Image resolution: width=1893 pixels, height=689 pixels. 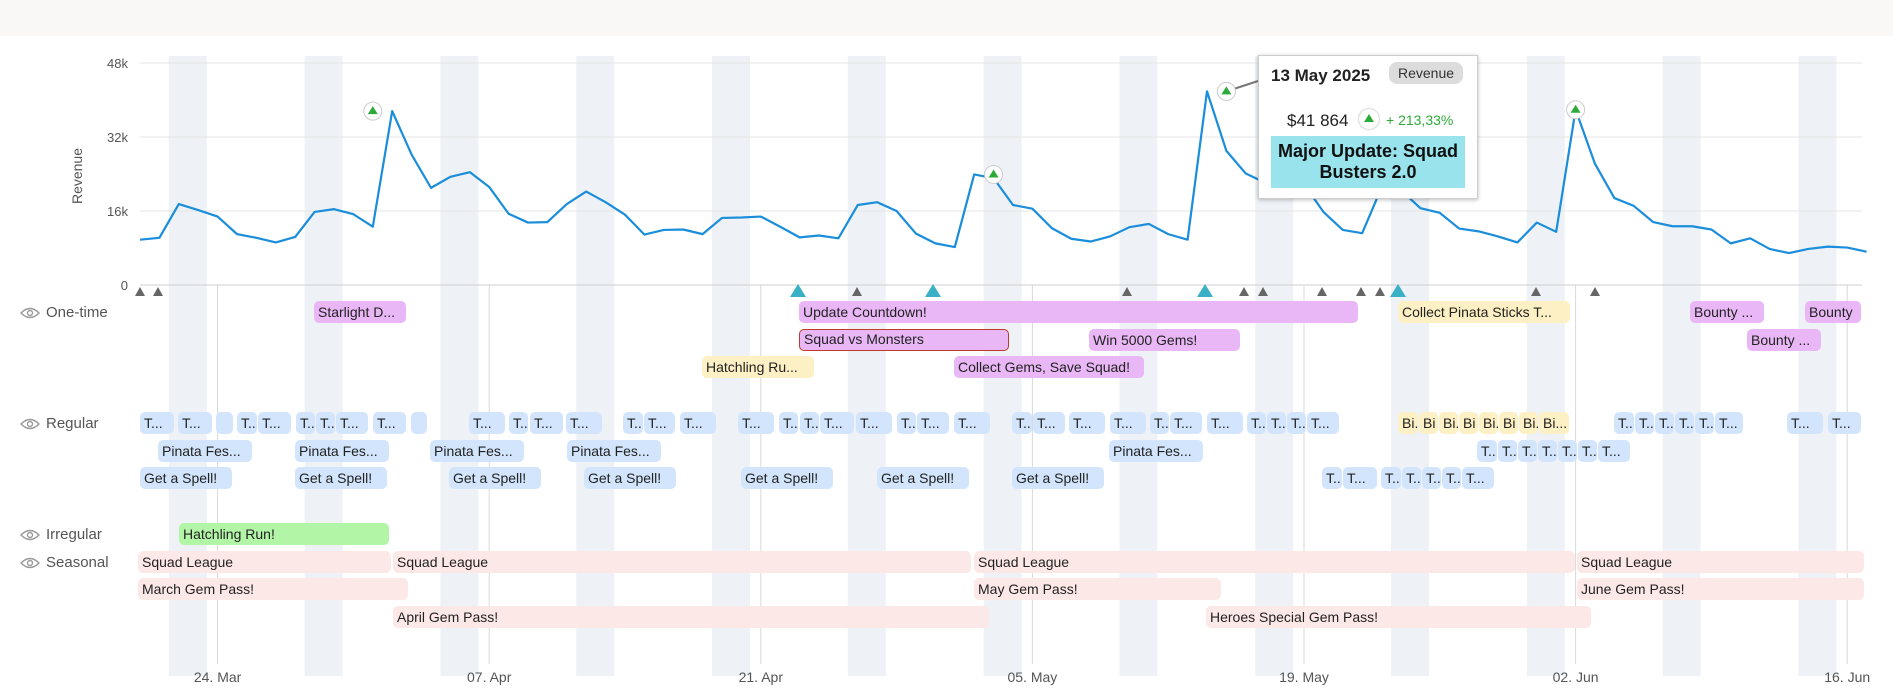 What do you see at coordinates (1720, 589) in the screenshot?
I see `event-seasonal: June Gem Pass!` at bounding box center [1720, 589].